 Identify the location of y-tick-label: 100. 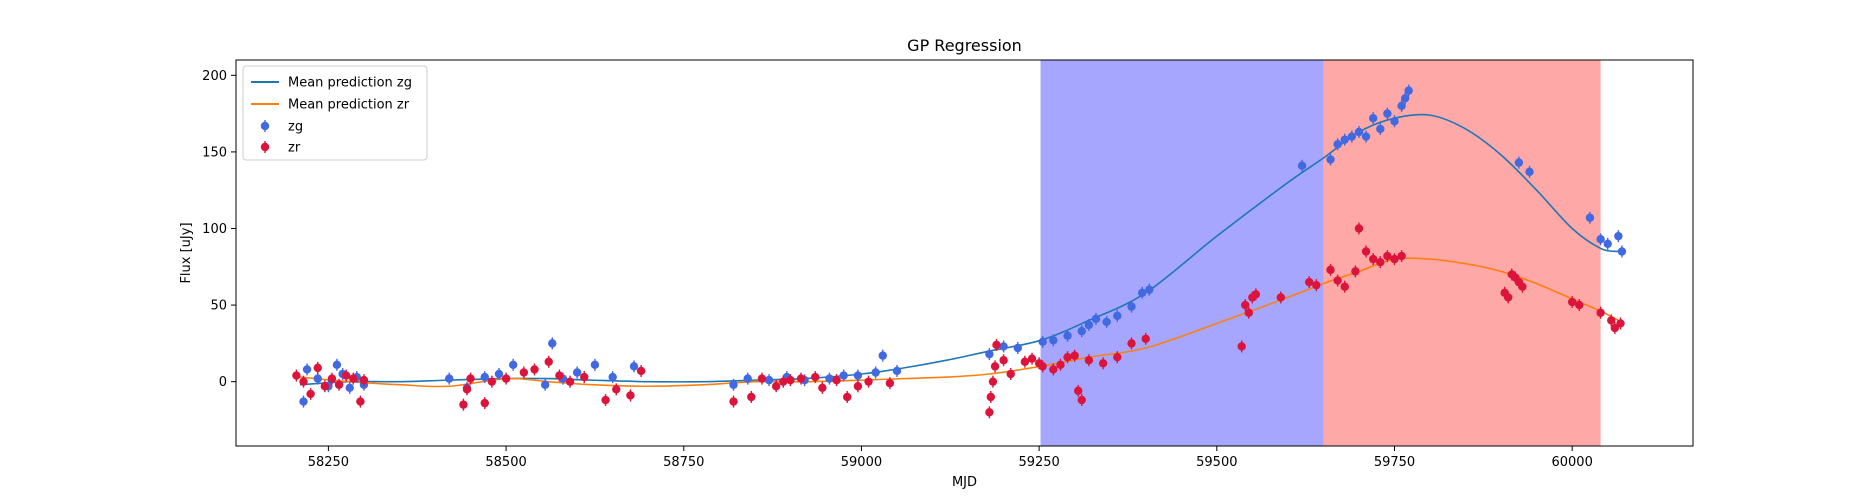
(214, 229).